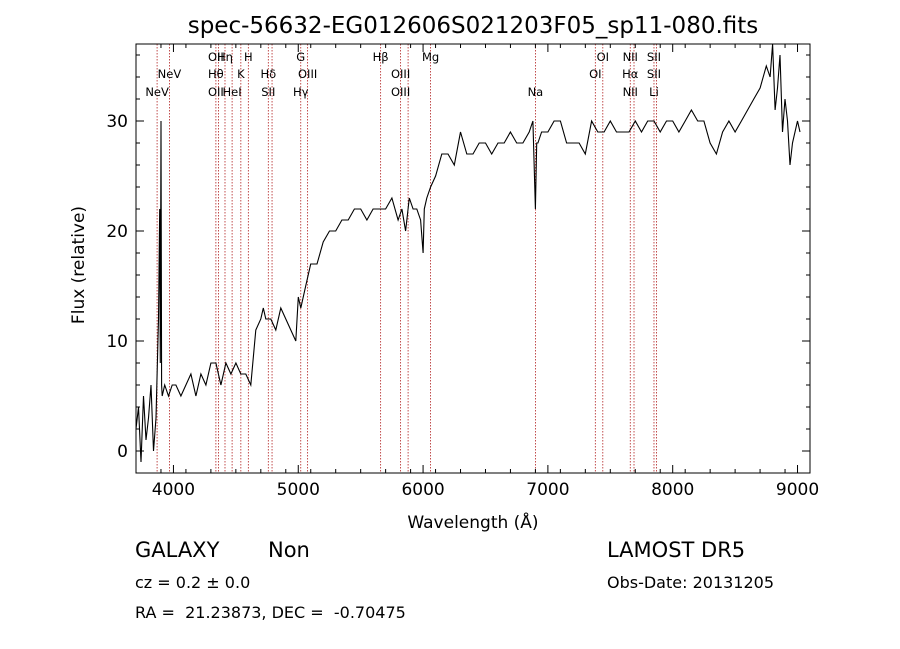 This screenshot has width=900, height=649. Describe the element at coordinates (117, 232) in the screenshot. I see `y-tick-label: 20` at that location.